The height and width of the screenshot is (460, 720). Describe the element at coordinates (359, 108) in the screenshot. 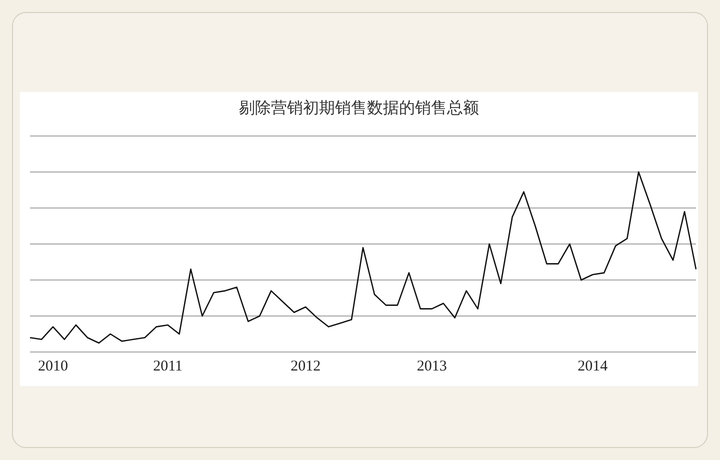

I see `chart-title: 剔除营销初期销售数据的销售总额` at that location.